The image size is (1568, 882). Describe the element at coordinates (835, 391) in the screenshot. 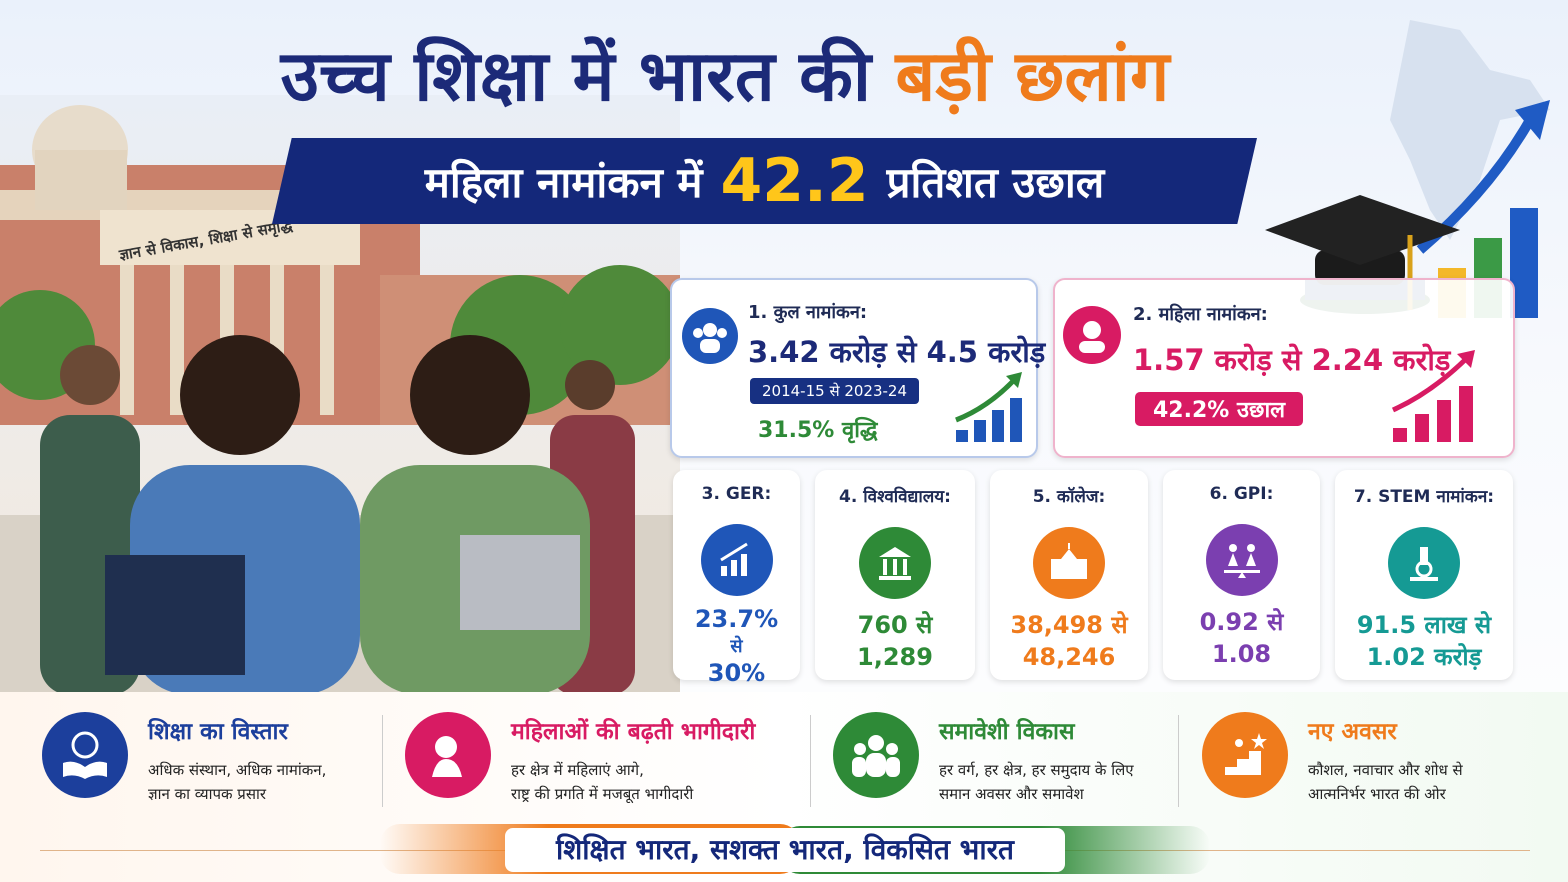

I see `card-period: 2014-15 से 2023-24` at that location.